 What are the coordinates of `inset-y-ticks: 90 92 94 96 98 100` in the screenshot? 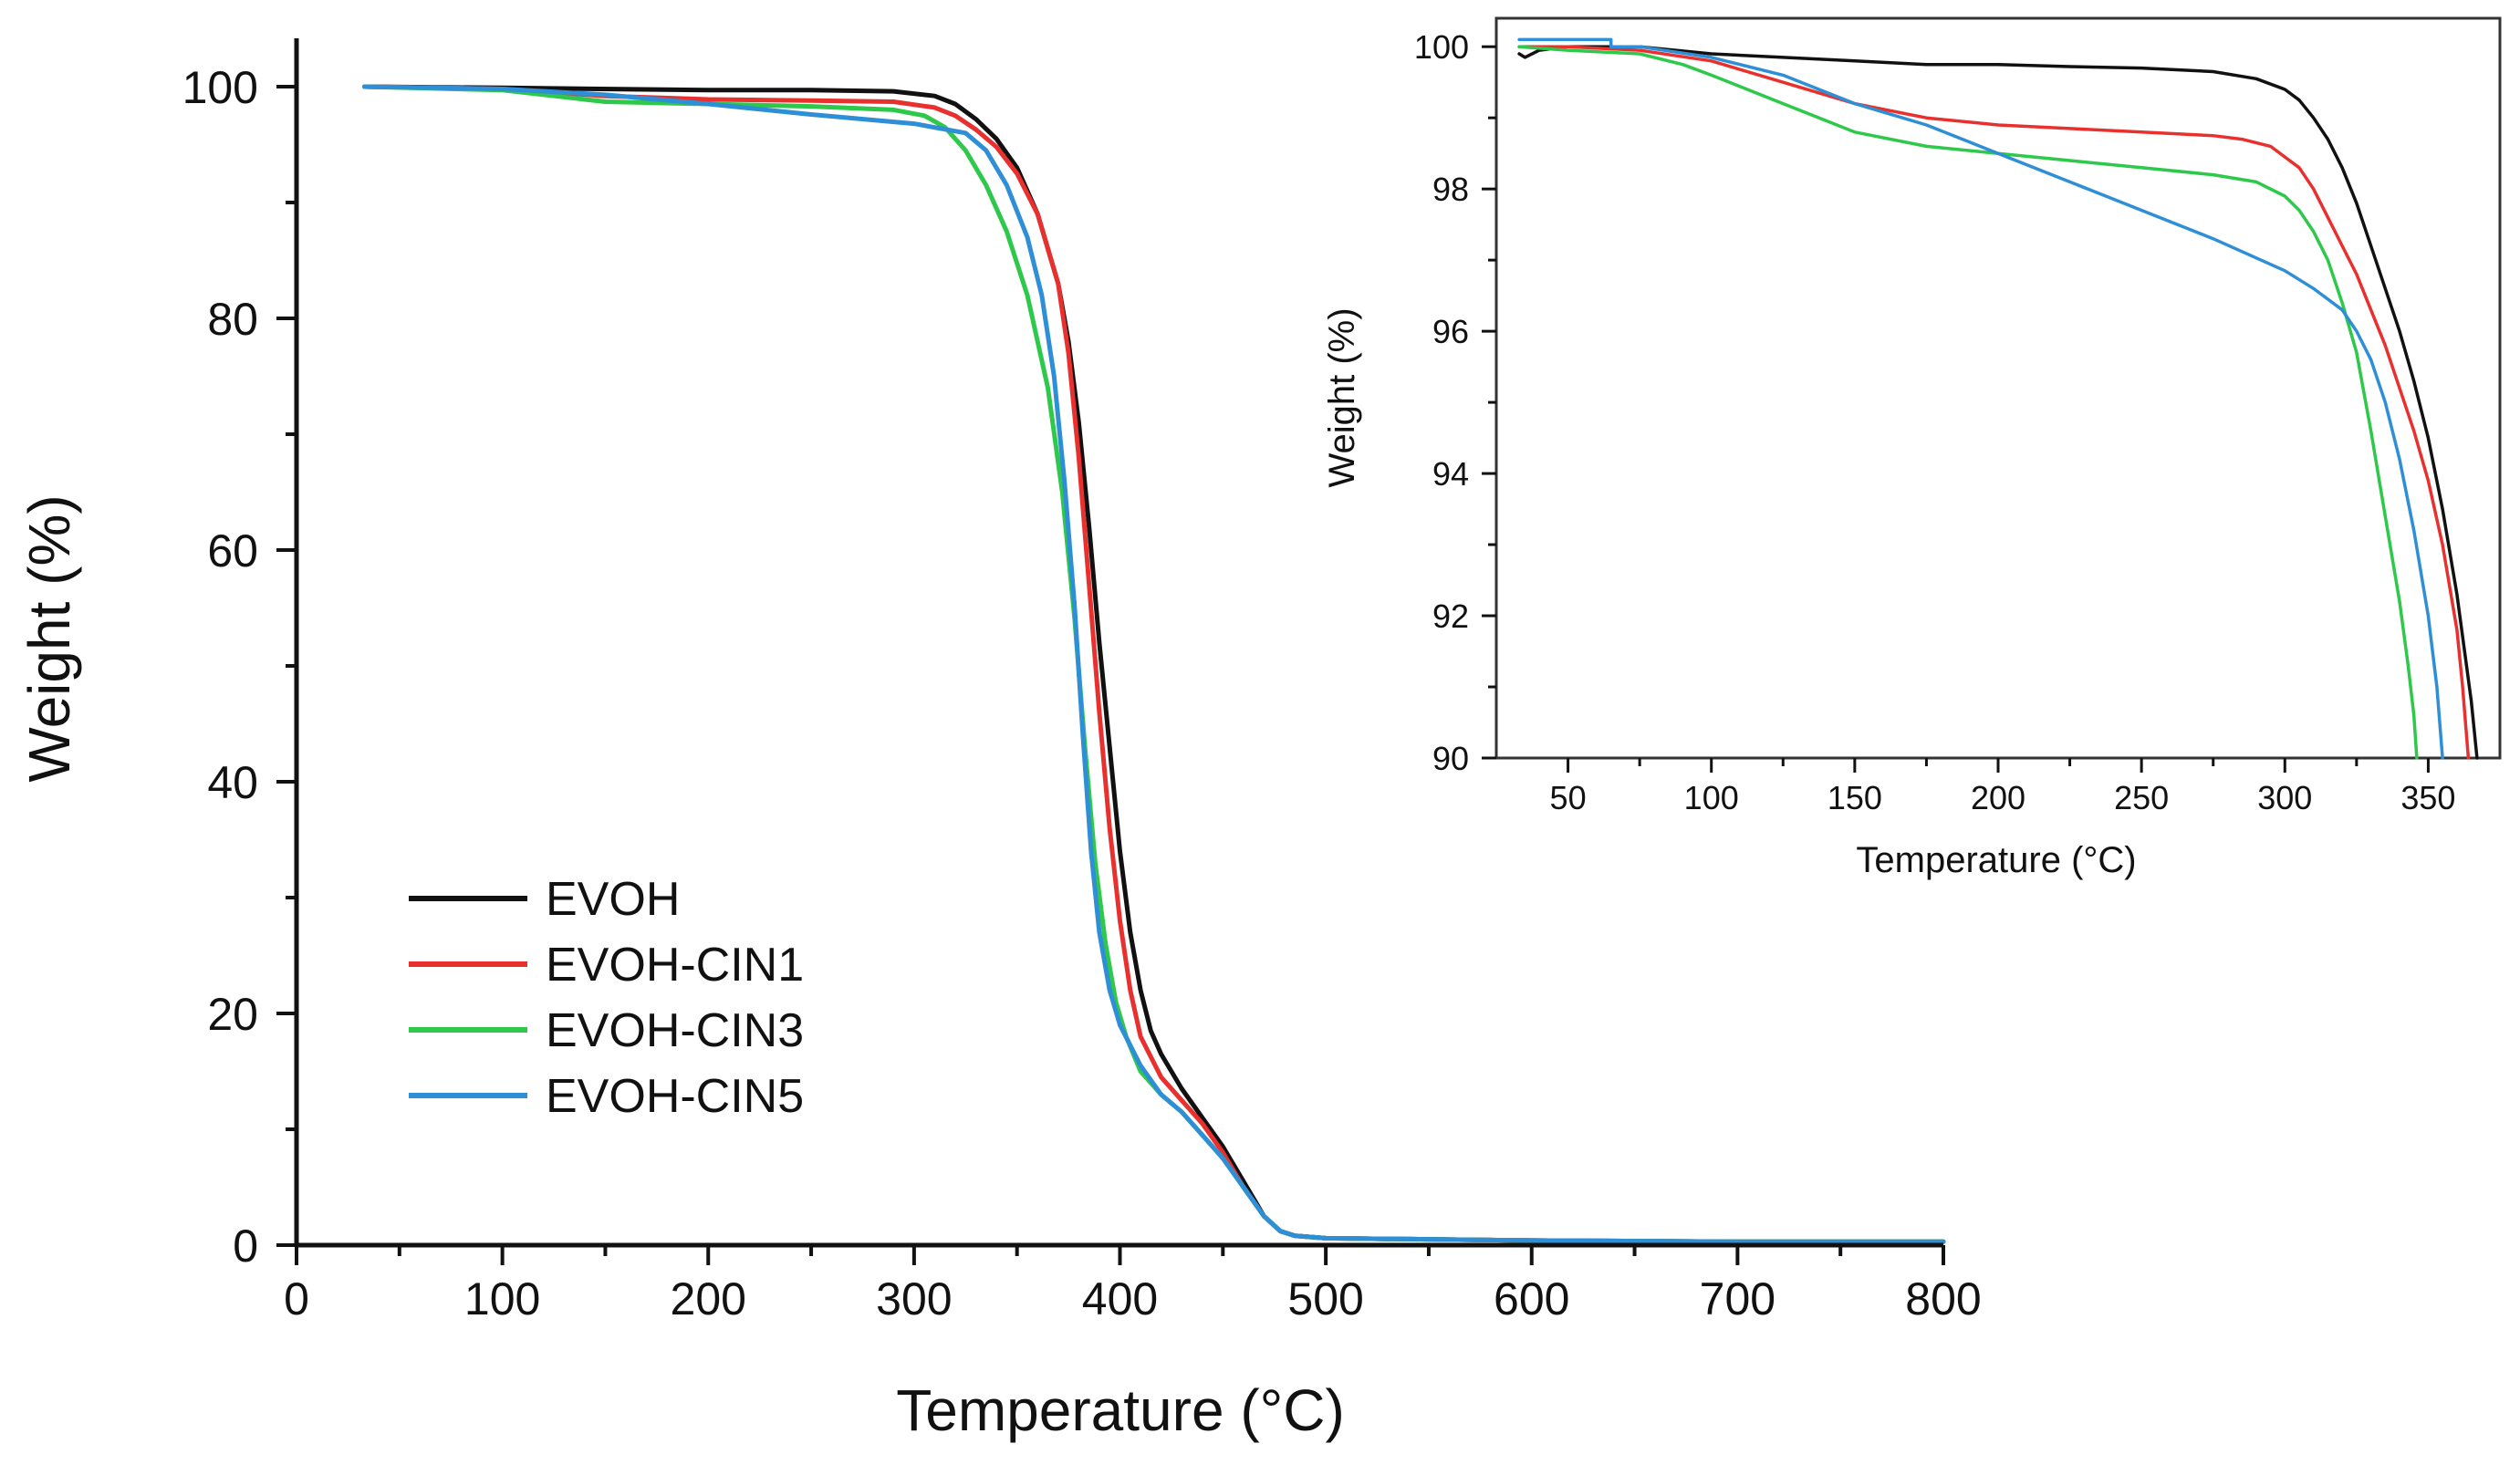 It's located at (1455, 402).